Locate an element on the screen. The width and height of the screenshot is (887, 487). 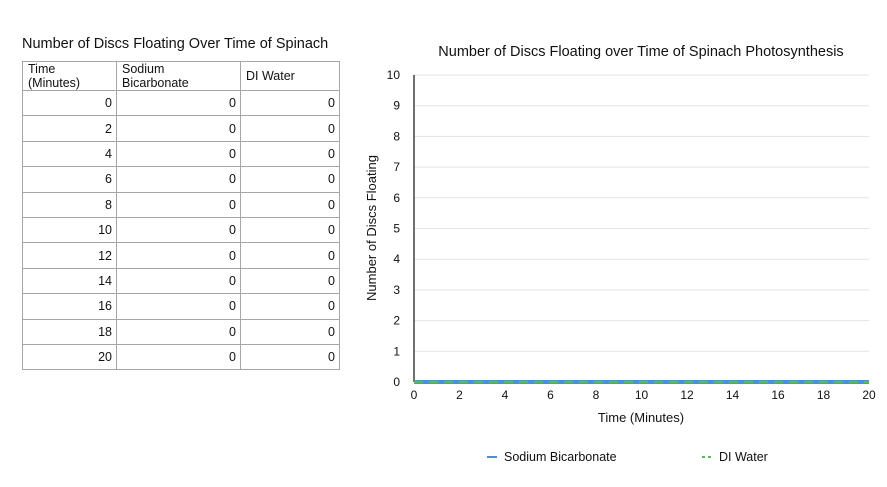
cell-time: 8 is located at coordinates (69, 204).